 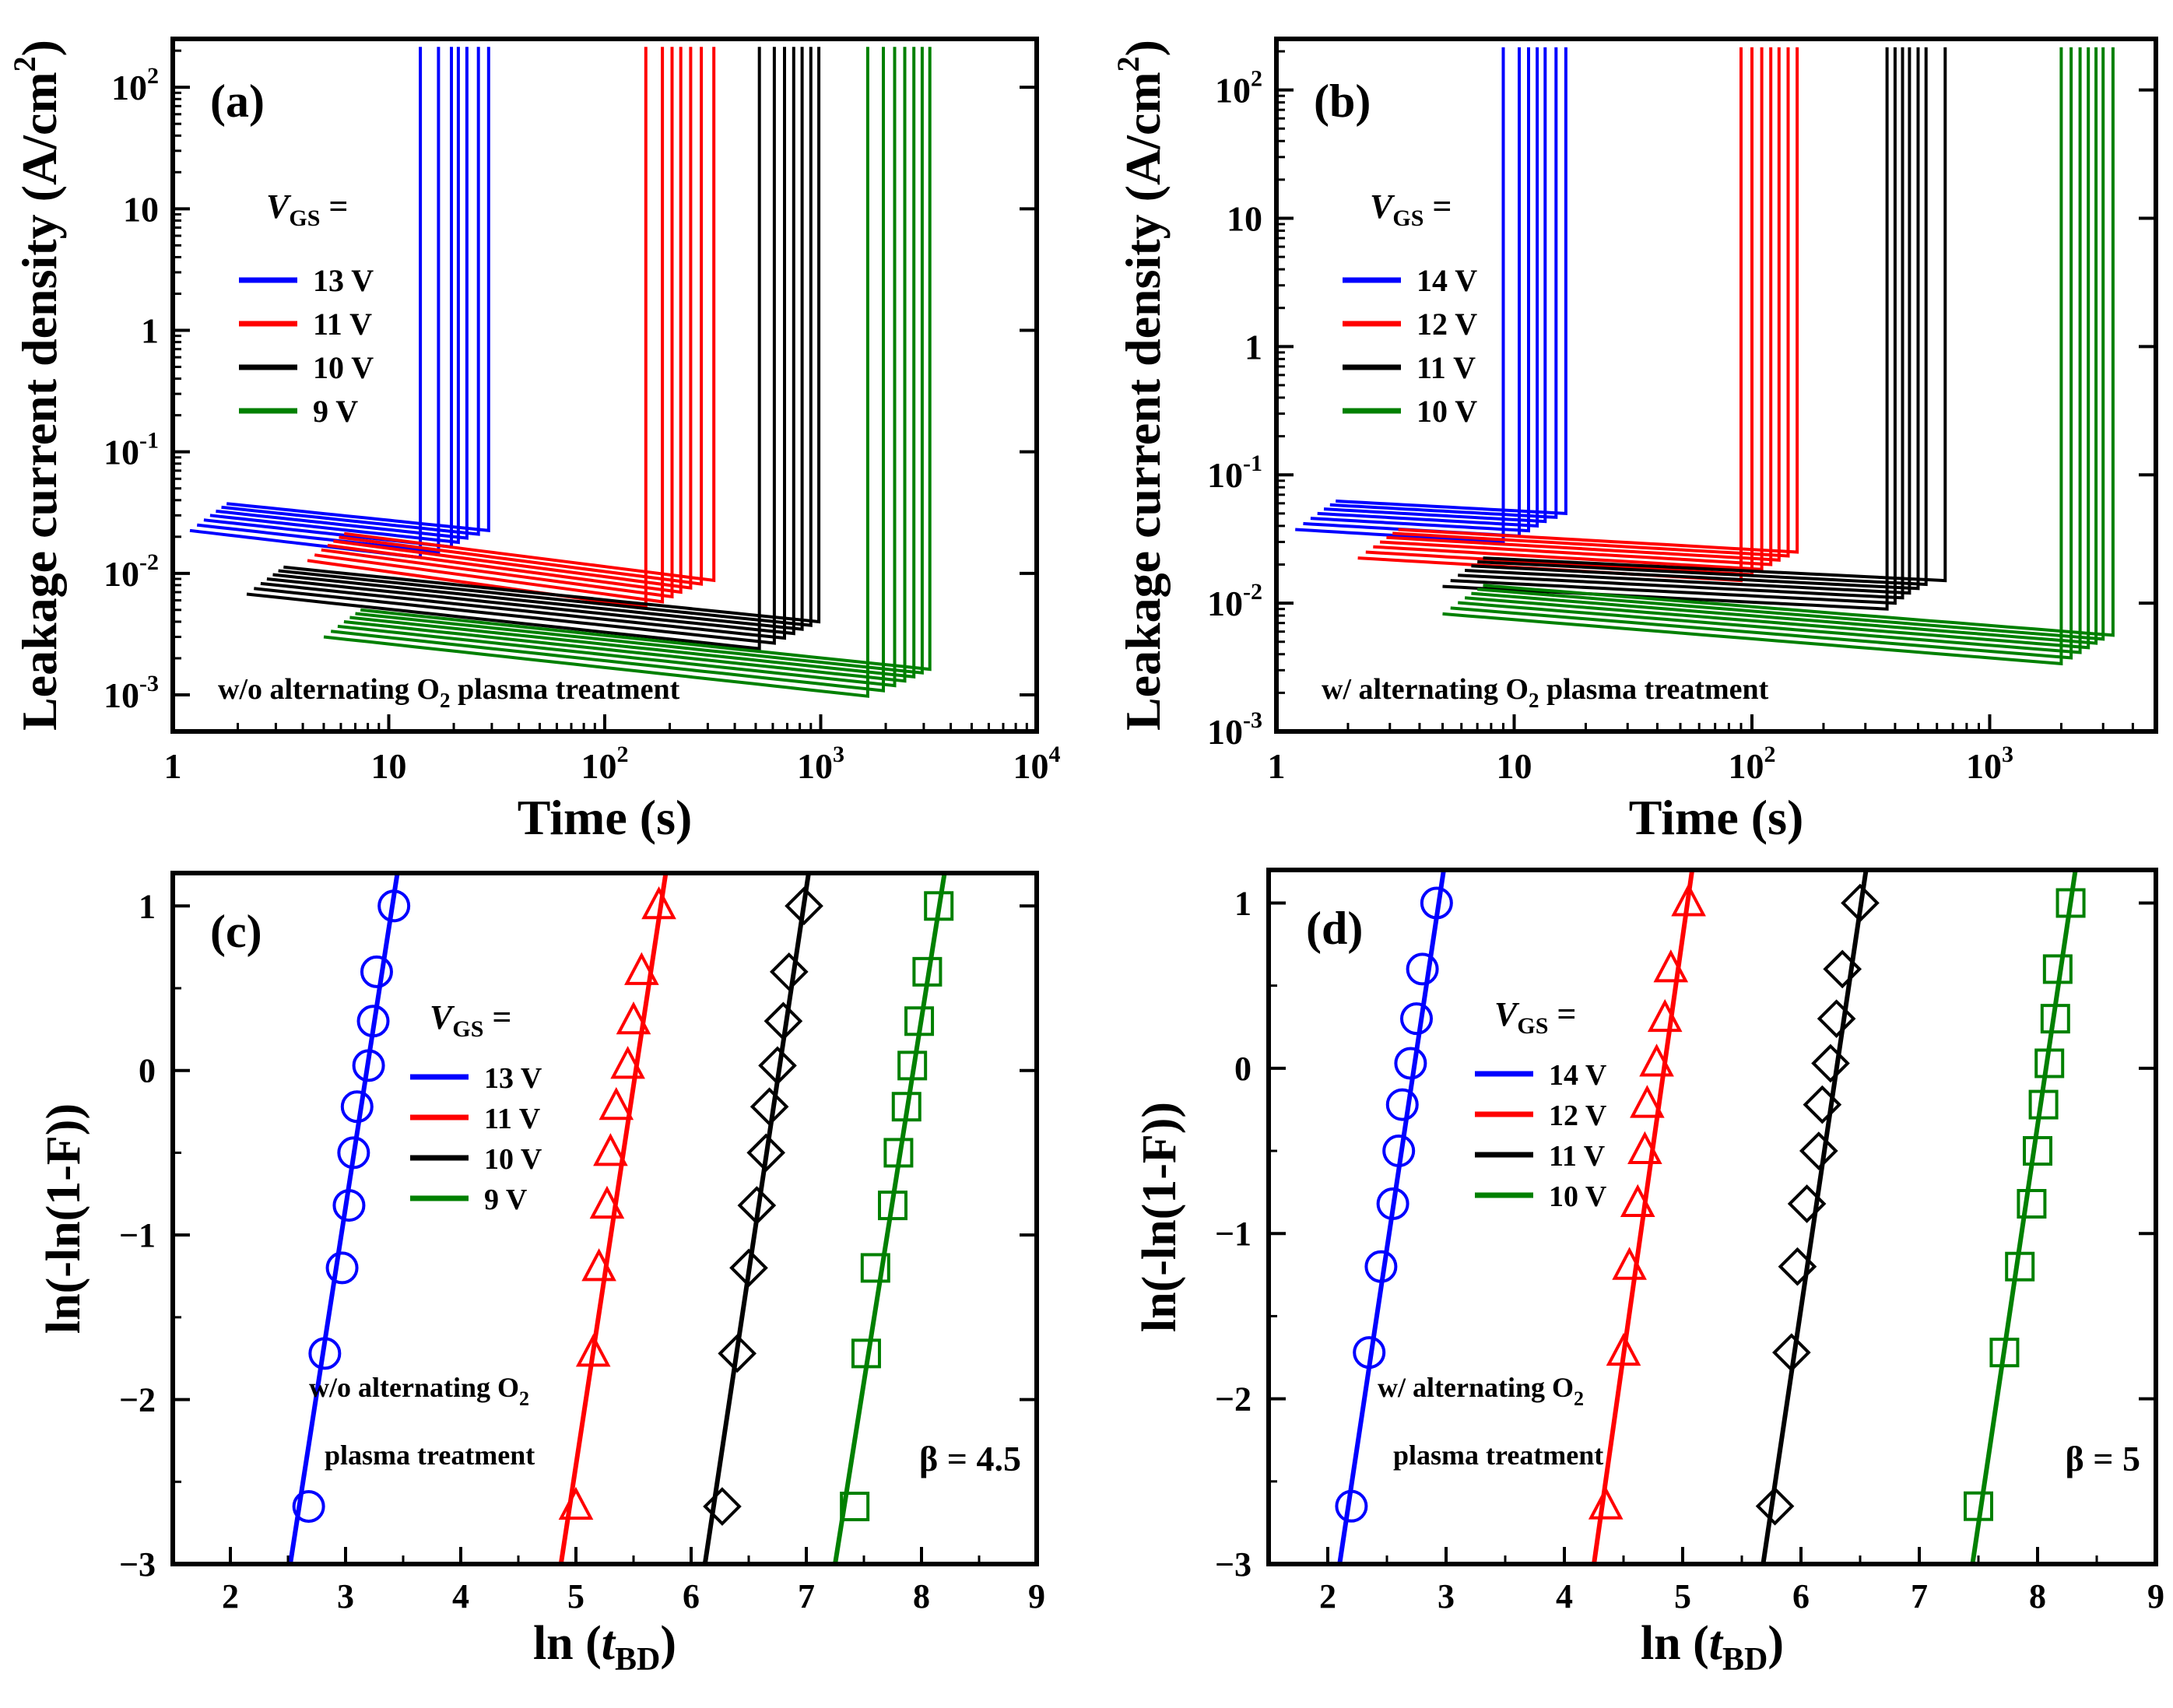 What do you see at coordinates (1815, 1217) in the screenshot?
I see `fit-line` at bounding box center [1815, 1217].